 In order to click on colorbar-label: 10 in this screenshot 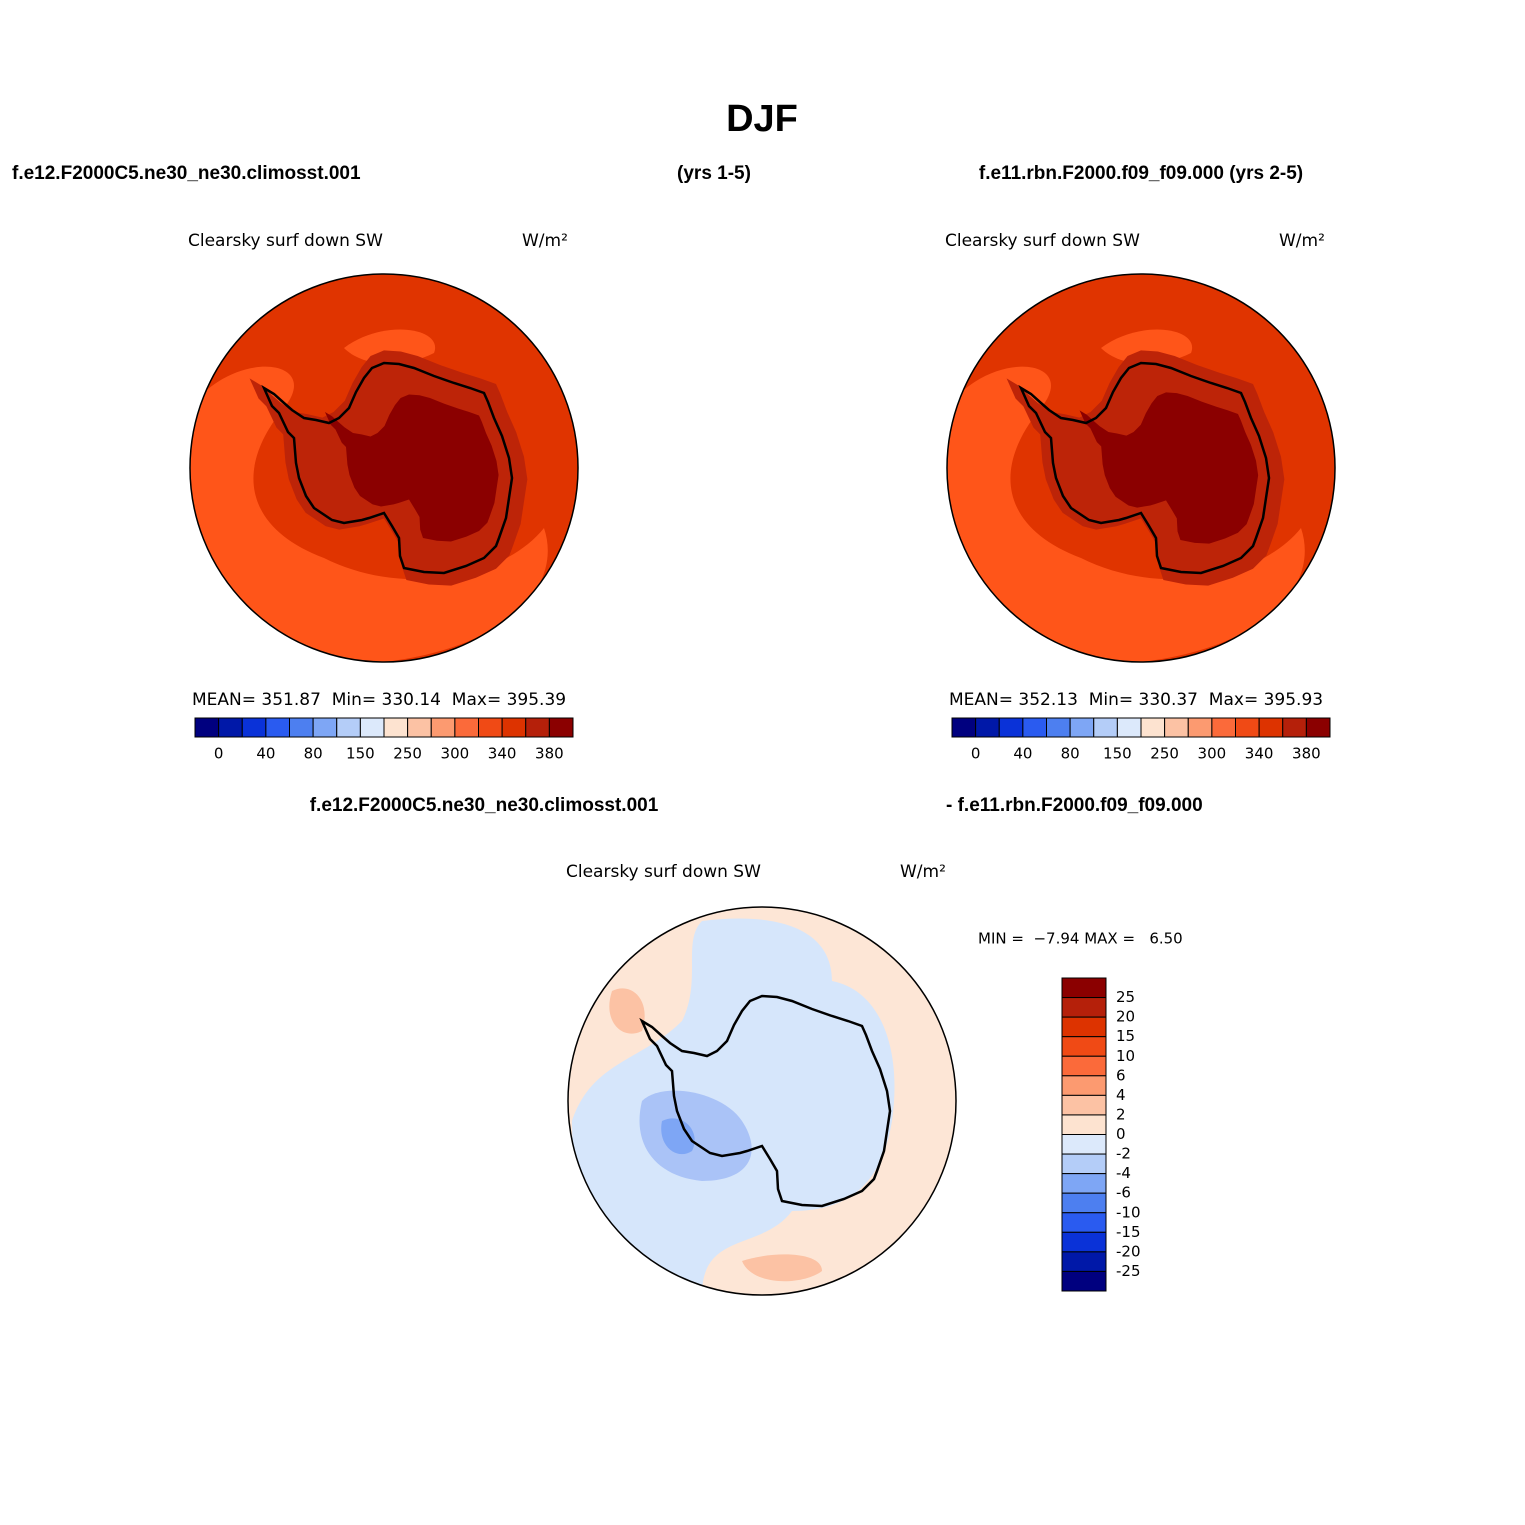, I will do `click(1125, 1056)`.